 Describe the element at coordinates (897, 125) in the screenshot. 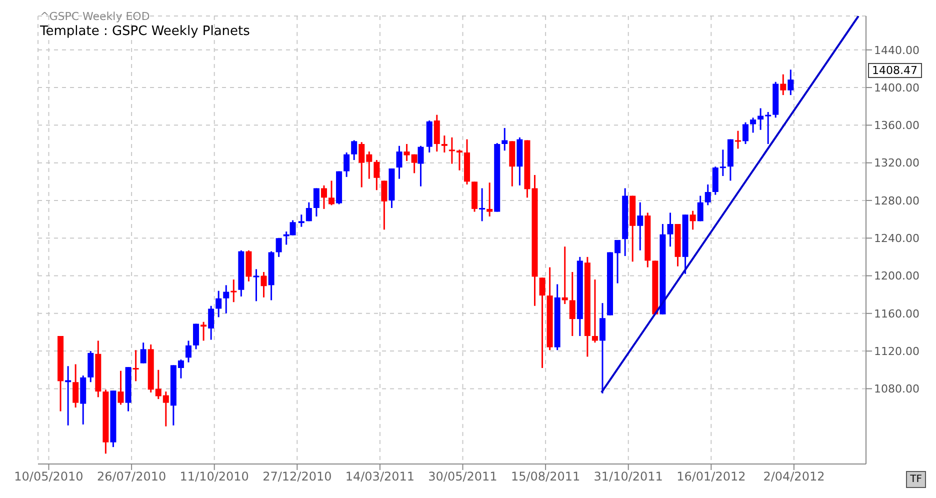

I see `y-tick-label: 1360.00` at that location.